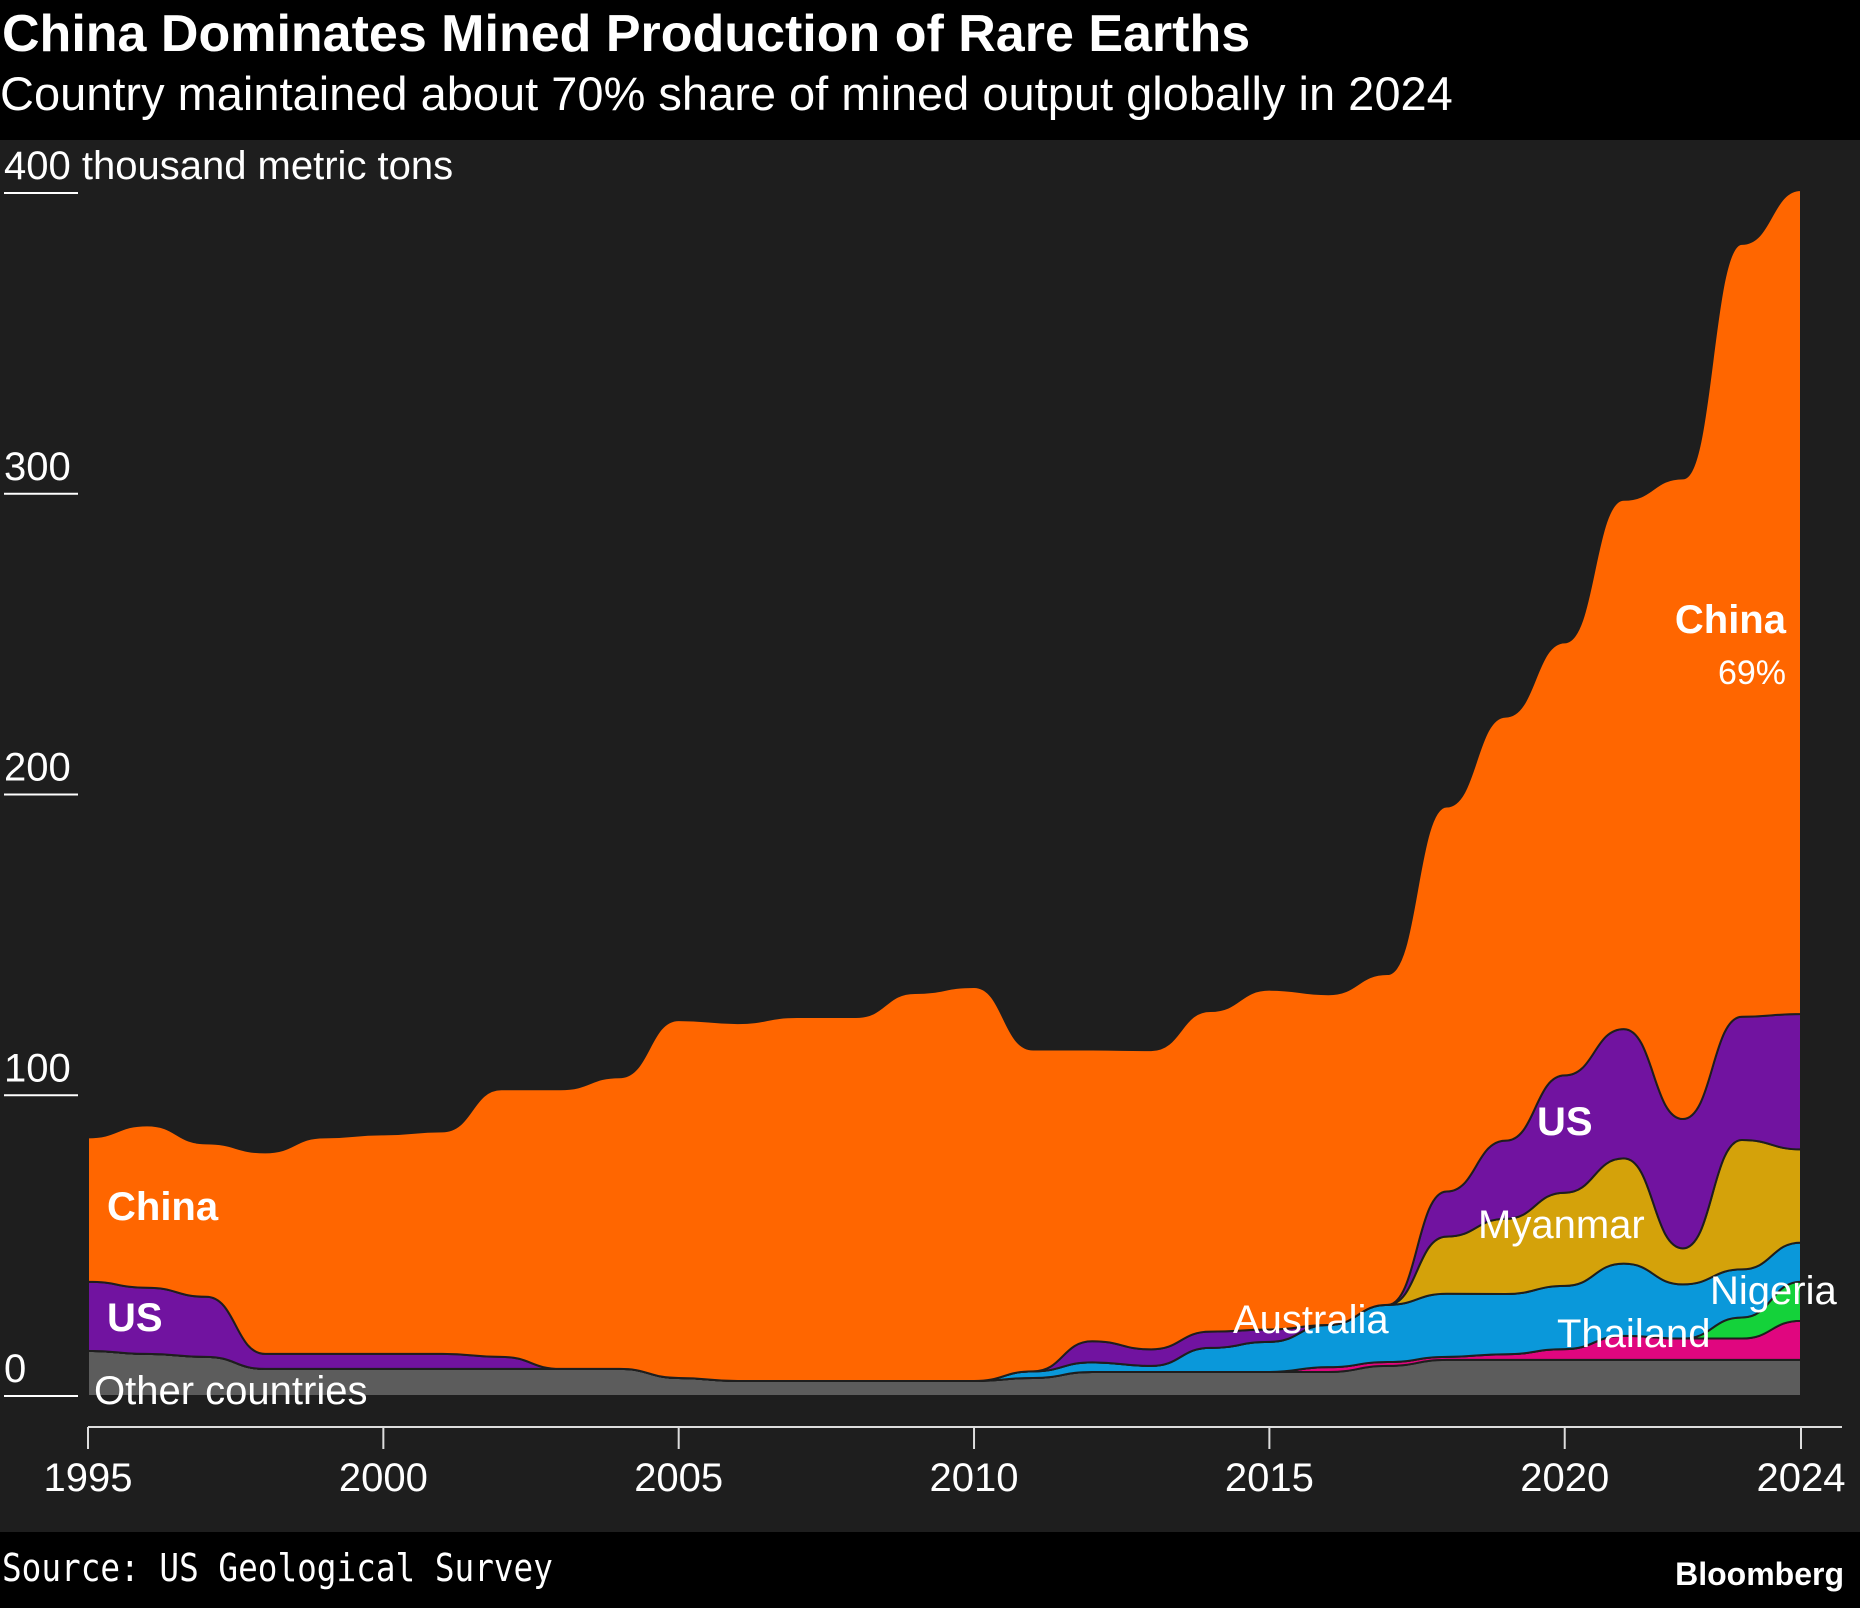  What do you see at coordinates (1752, 673) in the screenshot?
I see `label-china-share: 69%` at bounding box center [1752, 673].